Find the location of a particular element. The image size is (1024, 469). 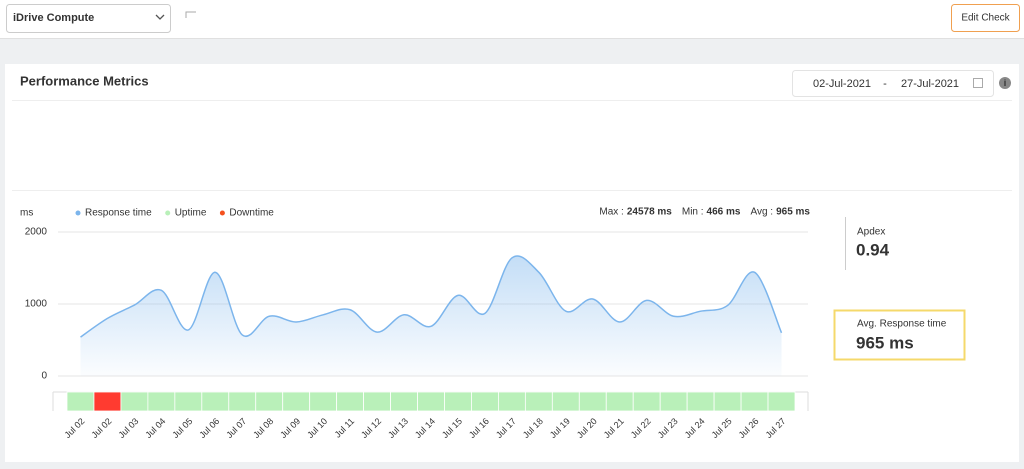

date-from: 02-Jul-2021 is located at coordinates (842, 84).